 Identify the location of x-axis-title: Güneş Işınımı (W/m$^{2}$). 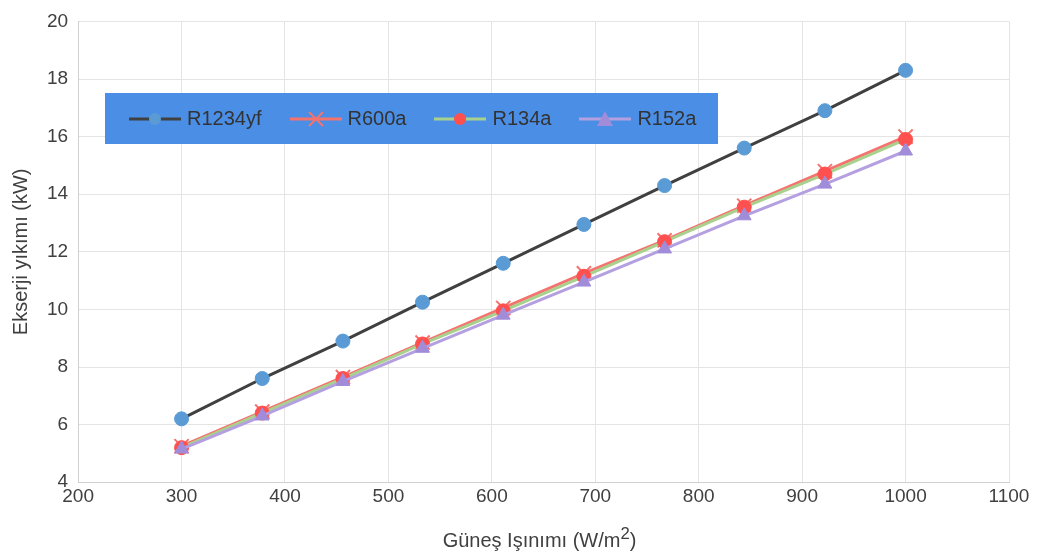
(539, 538).